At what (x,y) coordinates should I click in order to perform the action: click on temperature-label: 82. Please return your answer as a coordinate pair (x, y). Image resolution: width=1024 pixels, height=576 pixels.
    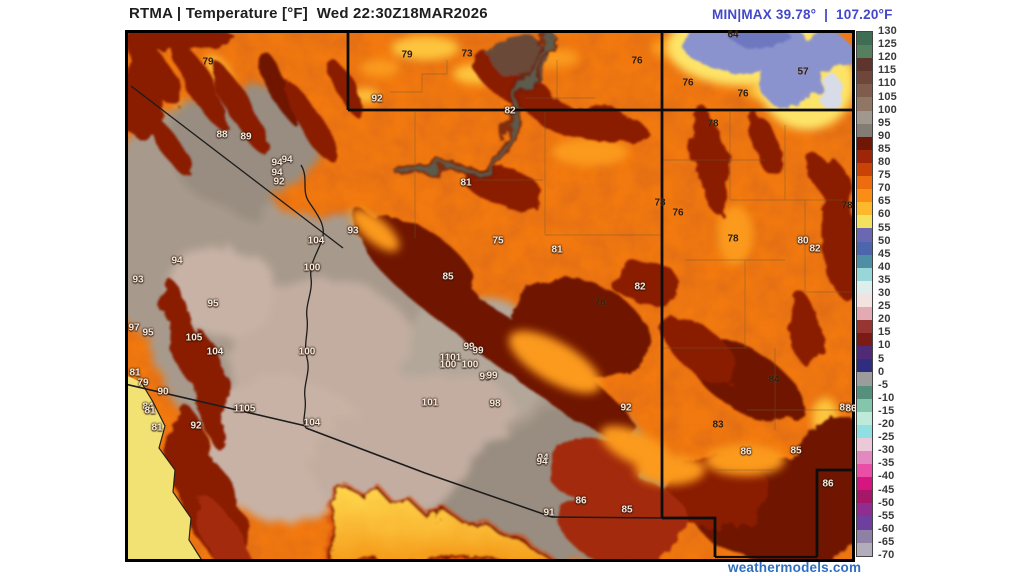
    Looking at the image, I should click on (510, 111).